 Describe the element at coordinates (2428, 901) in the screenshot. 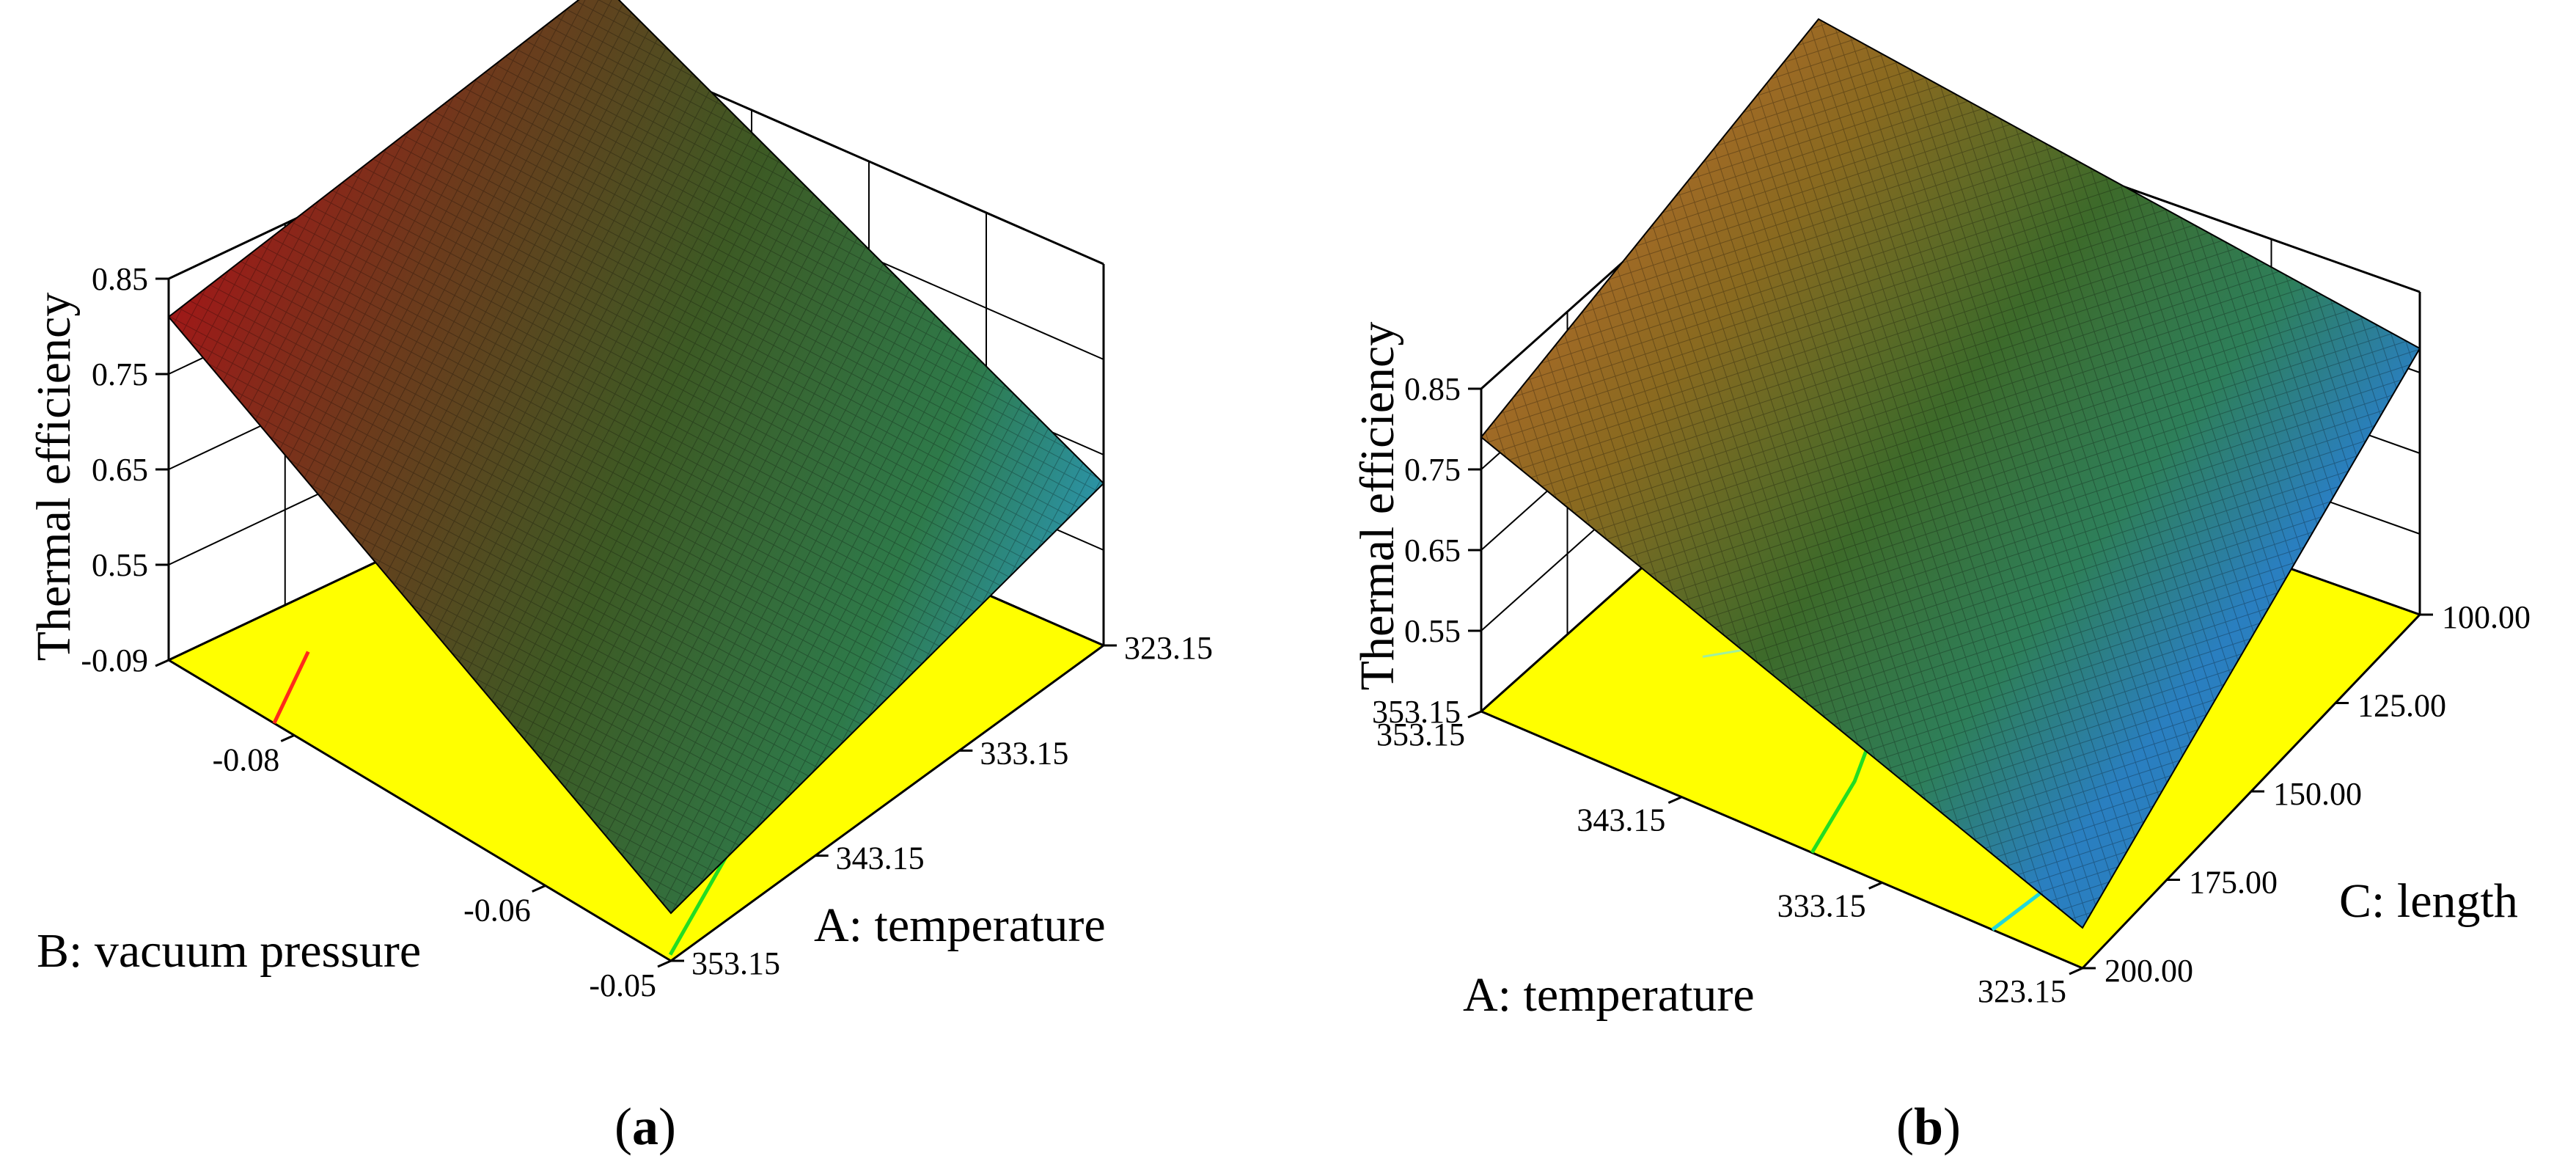

I see `b-y-axis-label: C: length` at that location.